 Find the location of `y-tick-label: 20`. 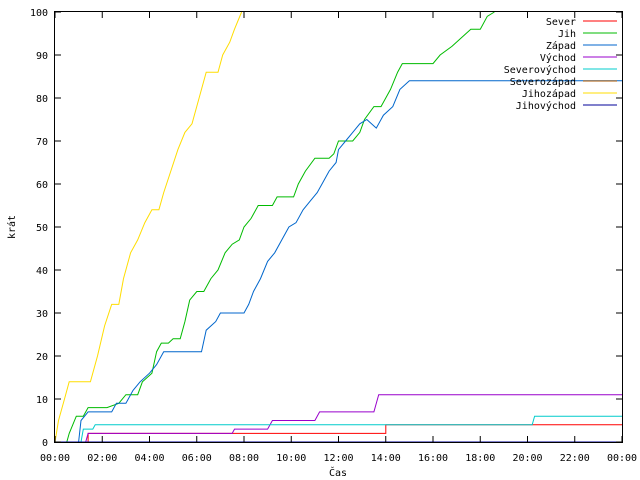

y-tick-label: 20 is located at coordinates (42, 357).